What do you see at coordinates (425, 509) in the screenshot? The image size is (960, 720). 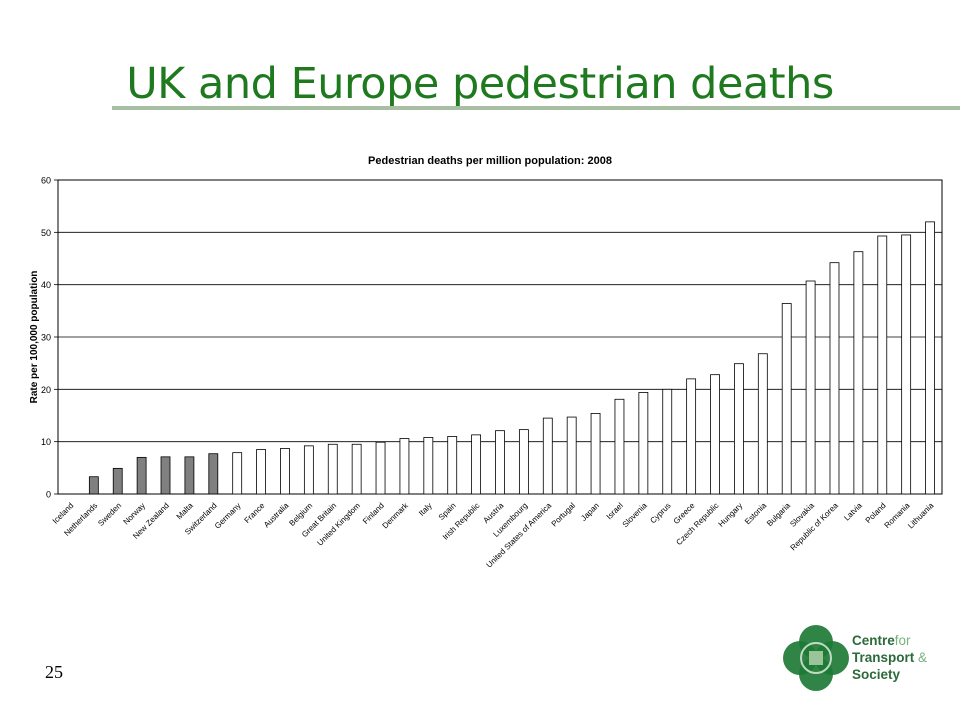 I see `x-tick-label: Italy` at bounding box center [425, 509].